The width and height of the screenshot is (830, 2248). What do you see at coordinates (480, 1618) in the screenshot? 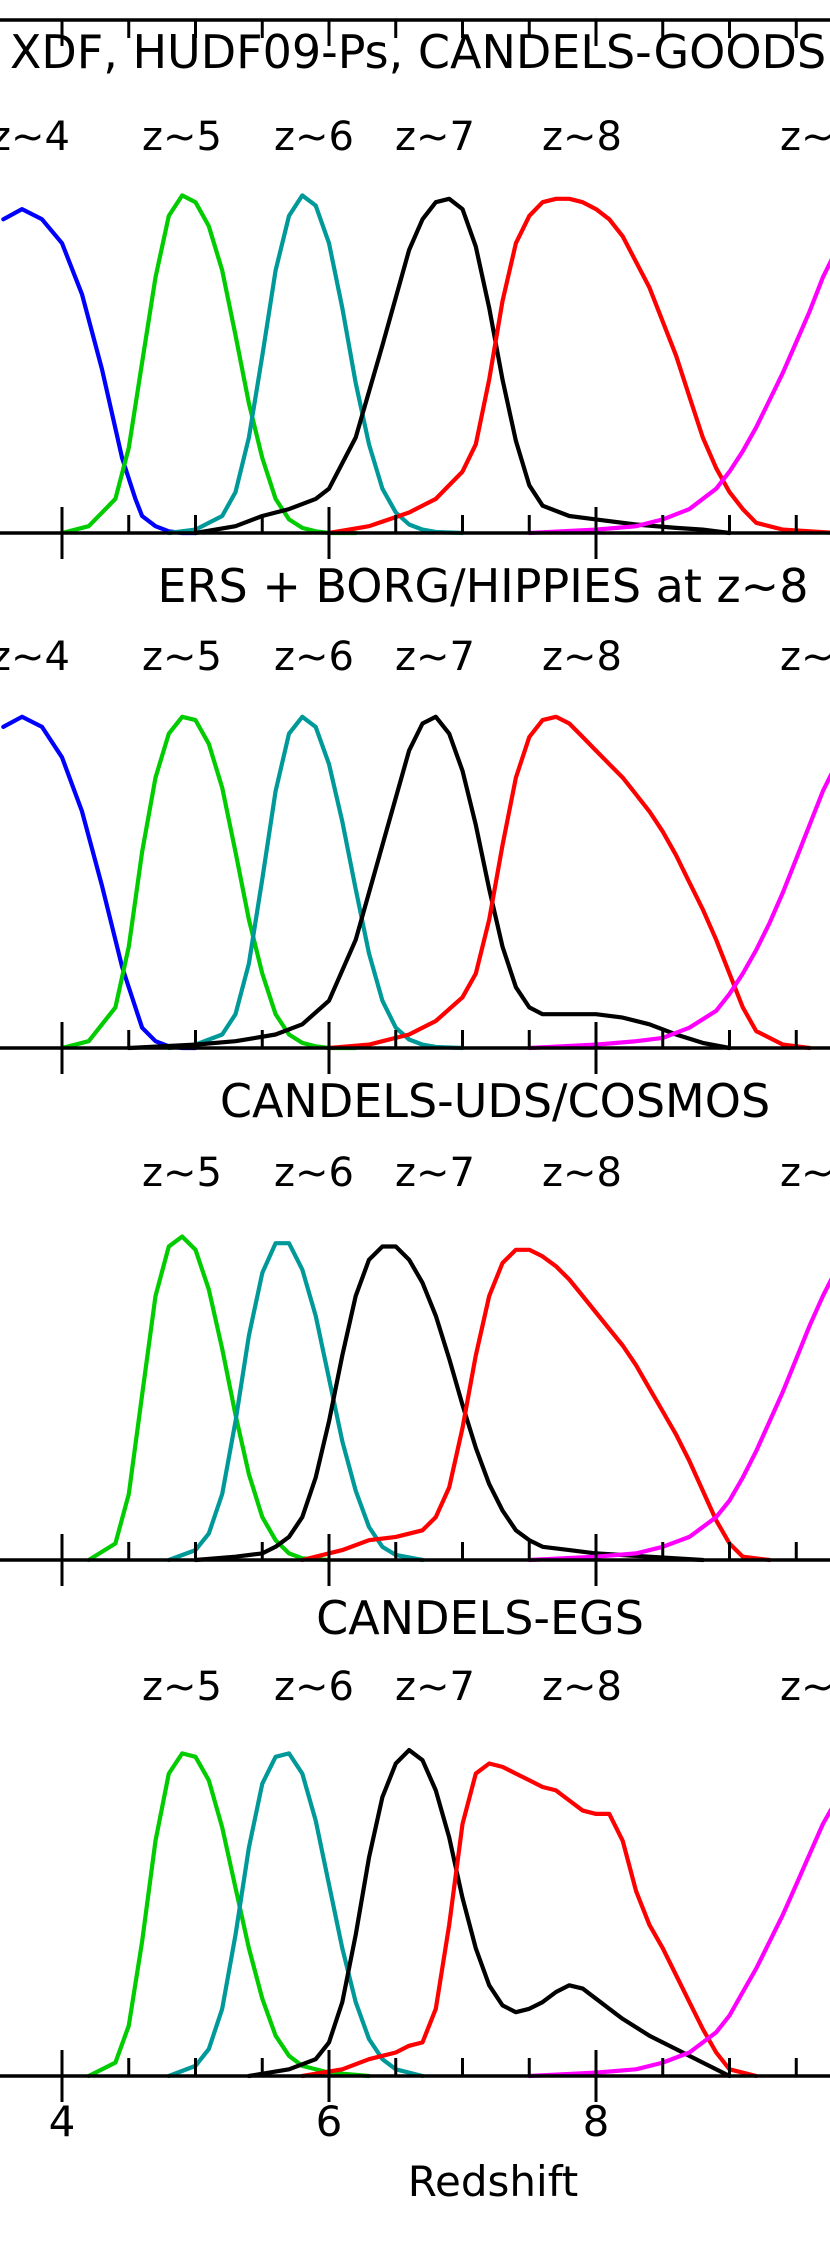
I see `panel-title: CANDELS-EGS` at bounding box center [480, 1618].